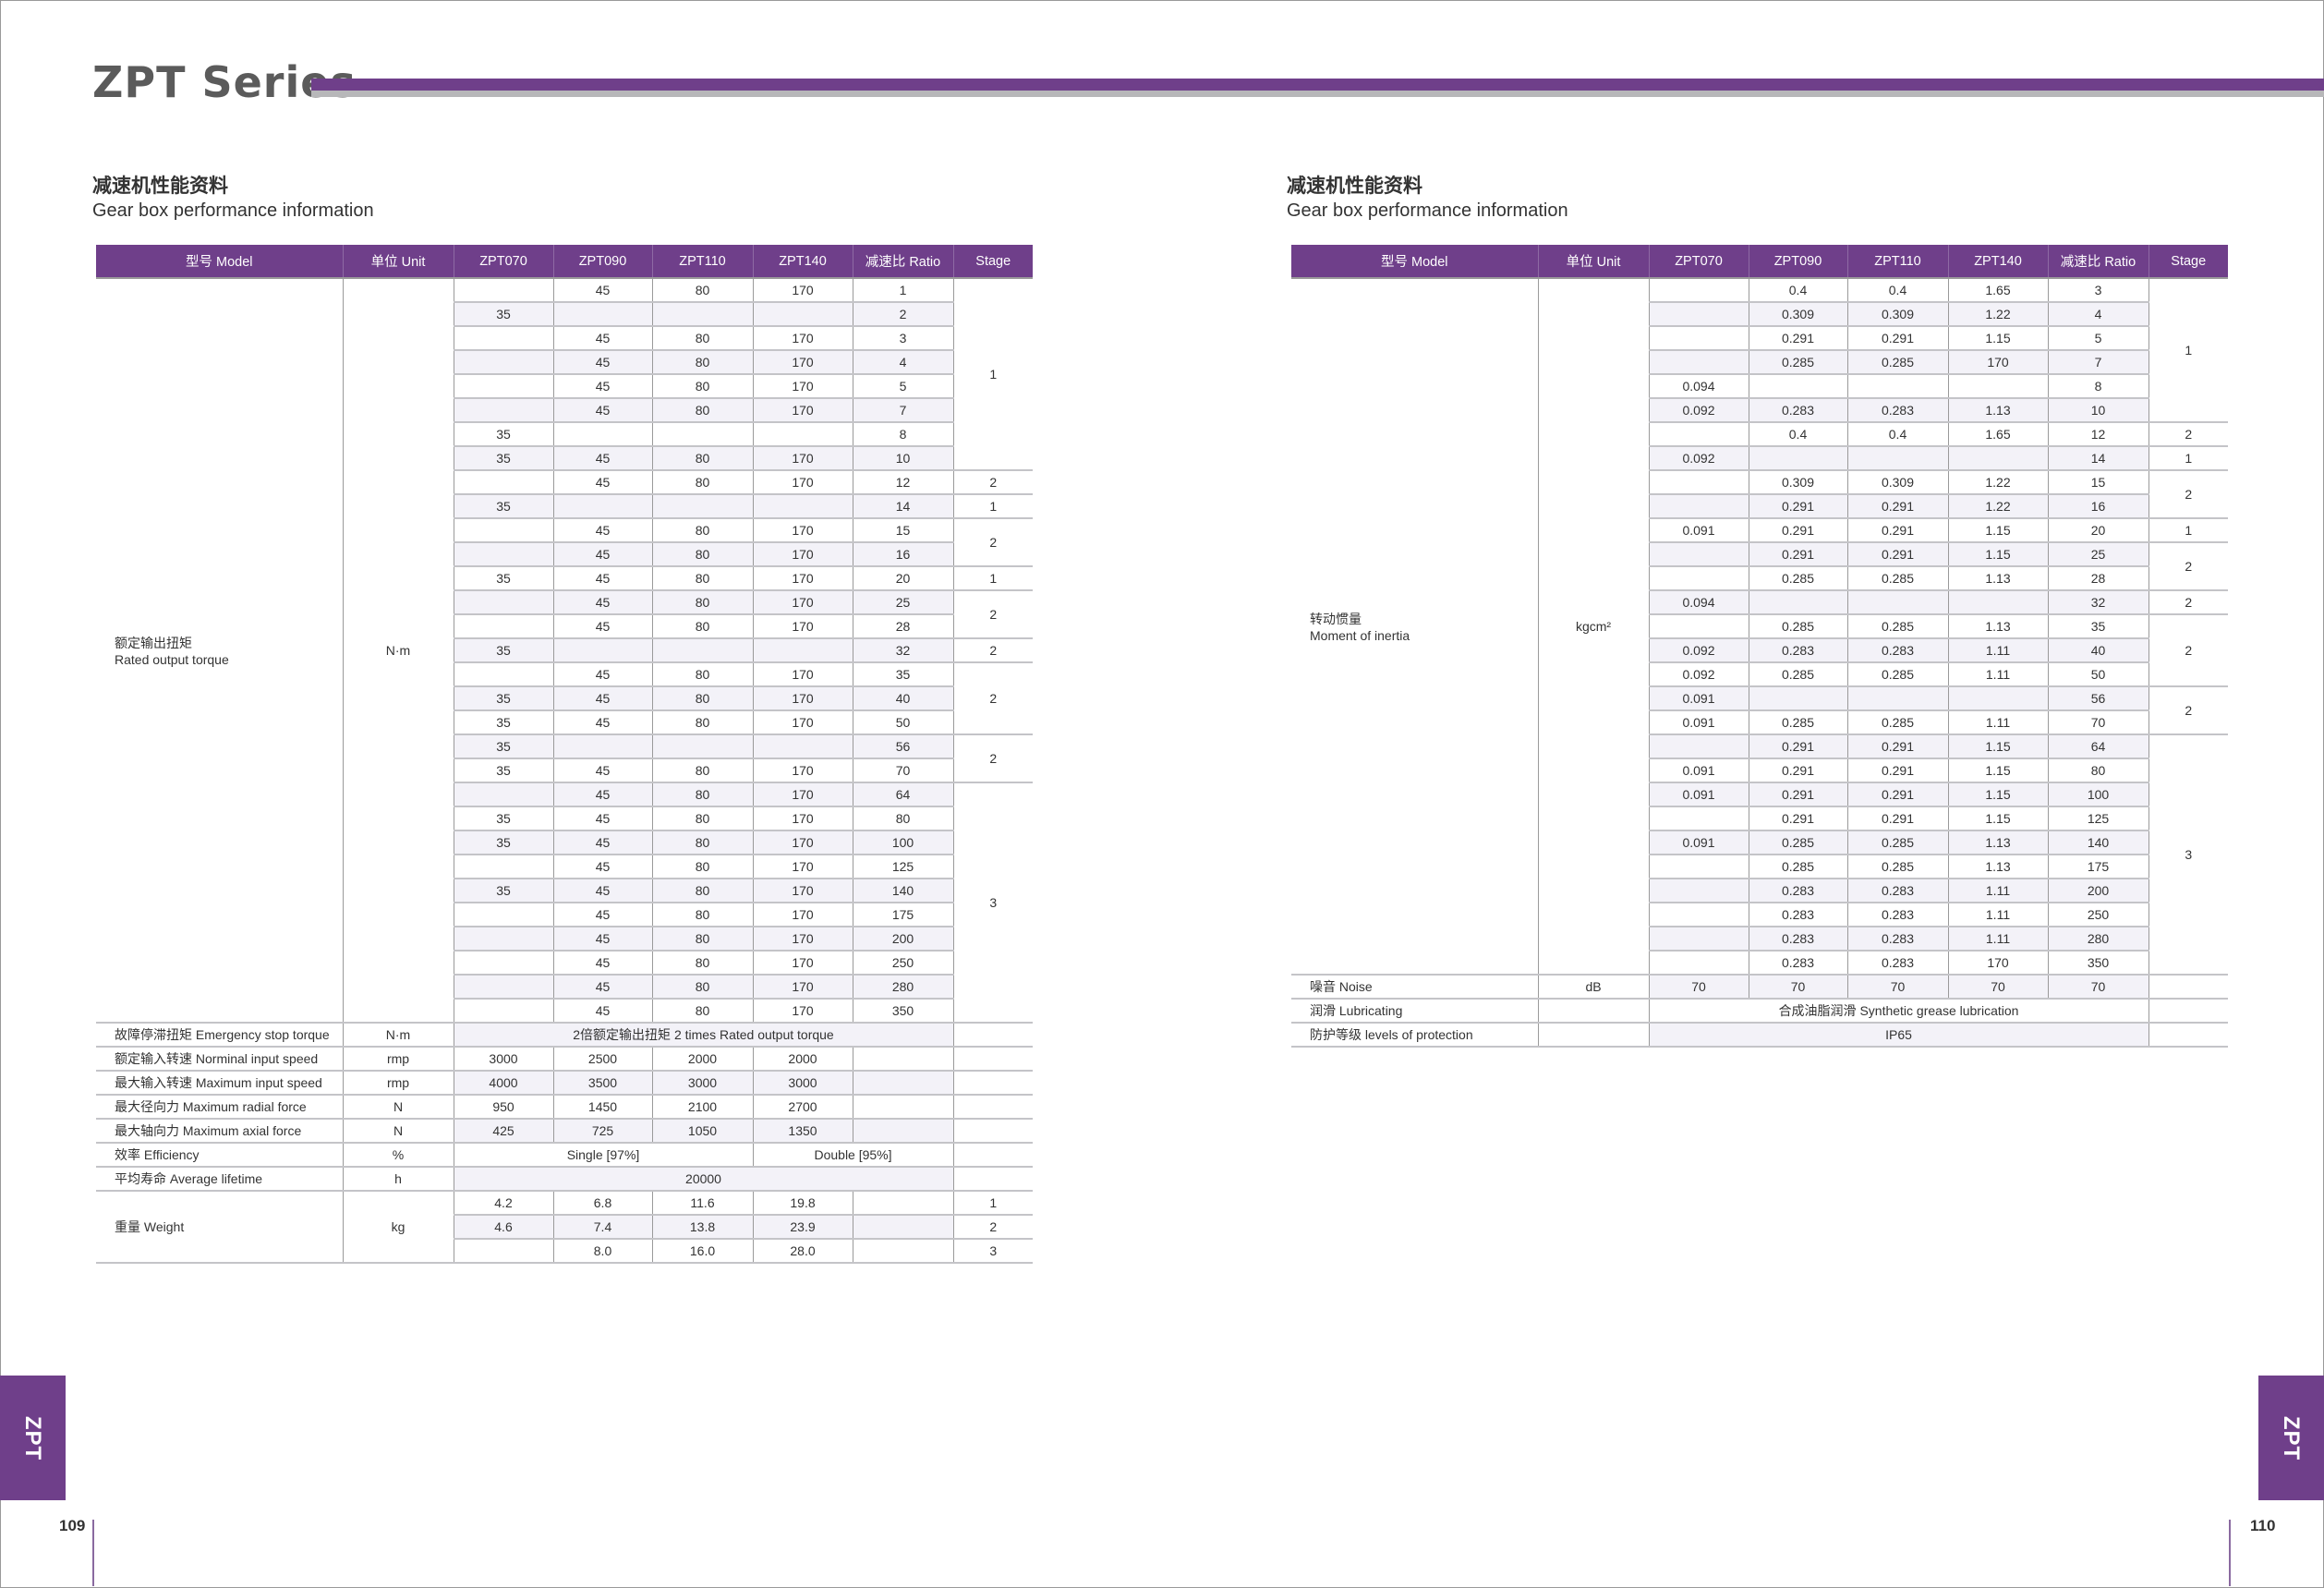  I want to click on value-cell: 70, so click(1998, 987).